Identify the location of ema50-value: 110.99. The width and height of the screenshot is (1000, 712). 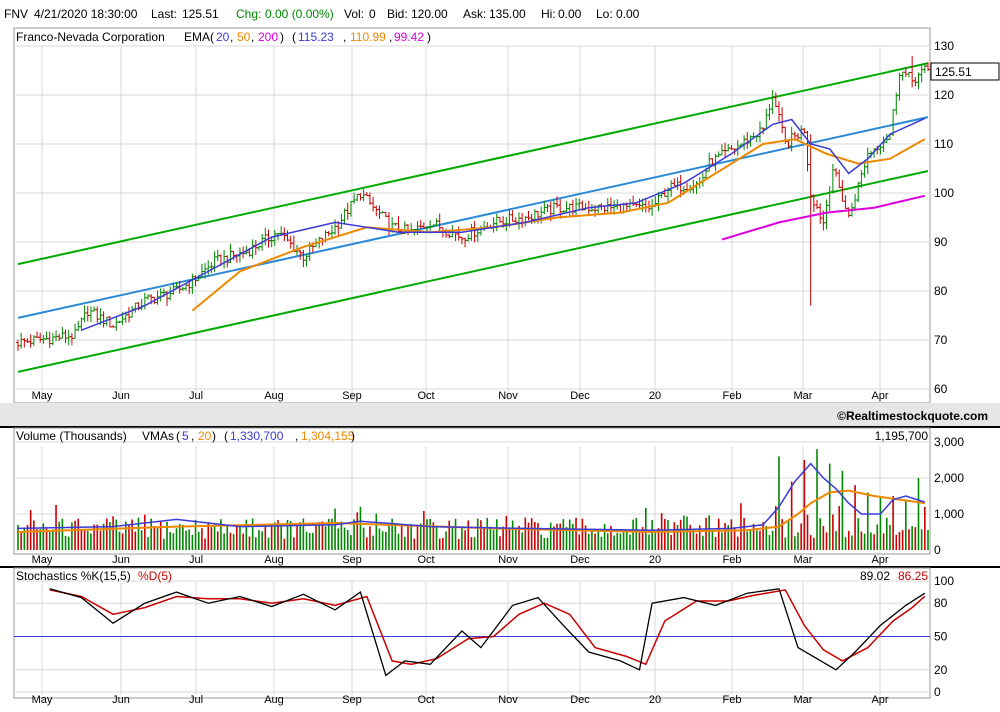
(368, 37).